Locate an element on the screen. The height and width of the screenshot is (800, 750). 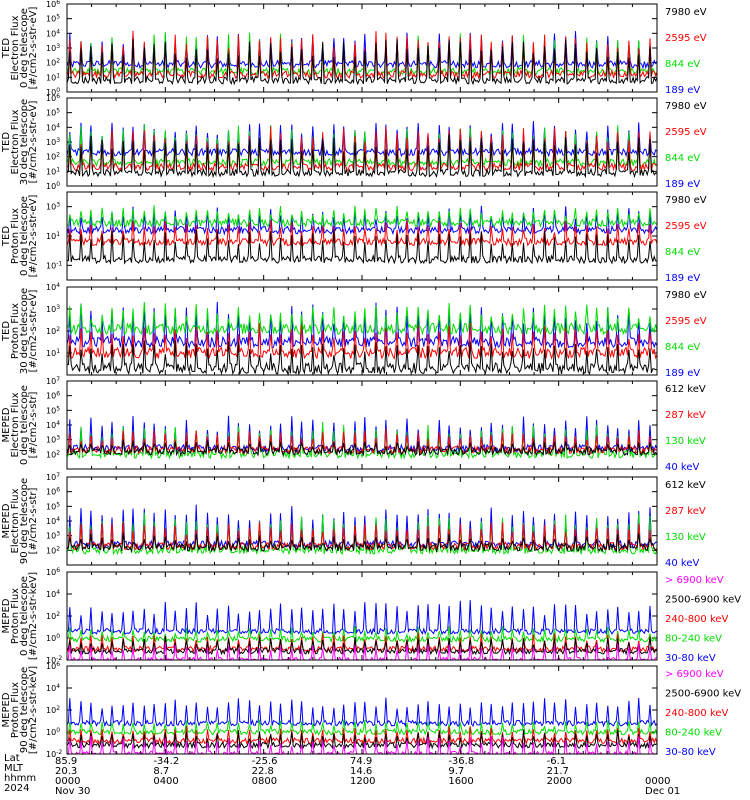
panel-5-ytick: 106 is located at coordinates (53, 396).